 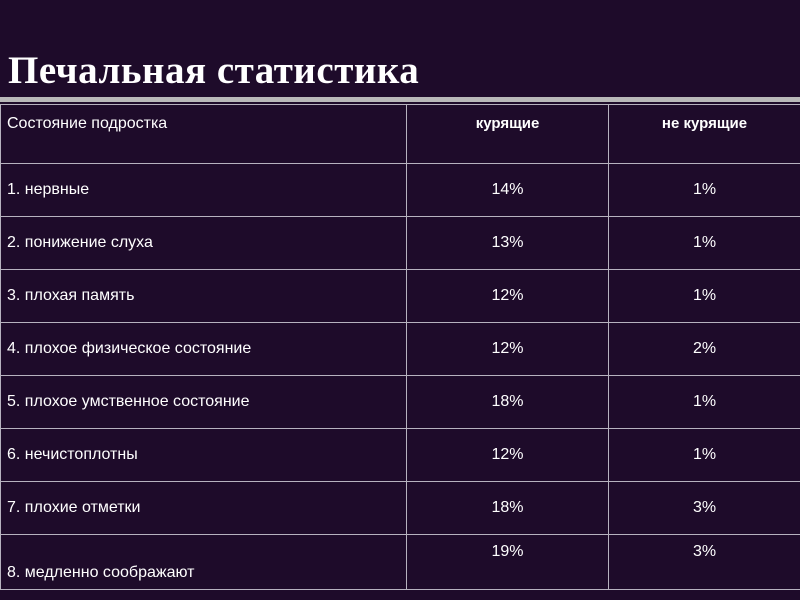 I want to click on column-header-non-smokers: не курящие, so click(x=704, y=134).